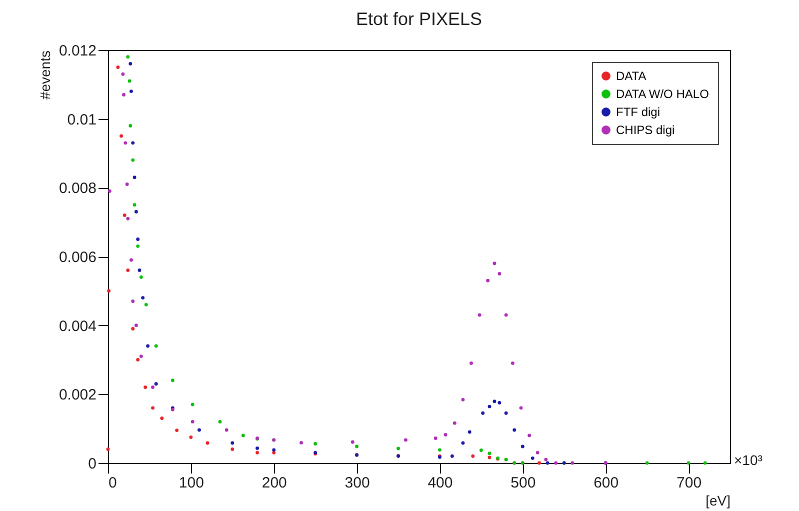  I want to click on y-axis-title: #events, so click(44, 75).